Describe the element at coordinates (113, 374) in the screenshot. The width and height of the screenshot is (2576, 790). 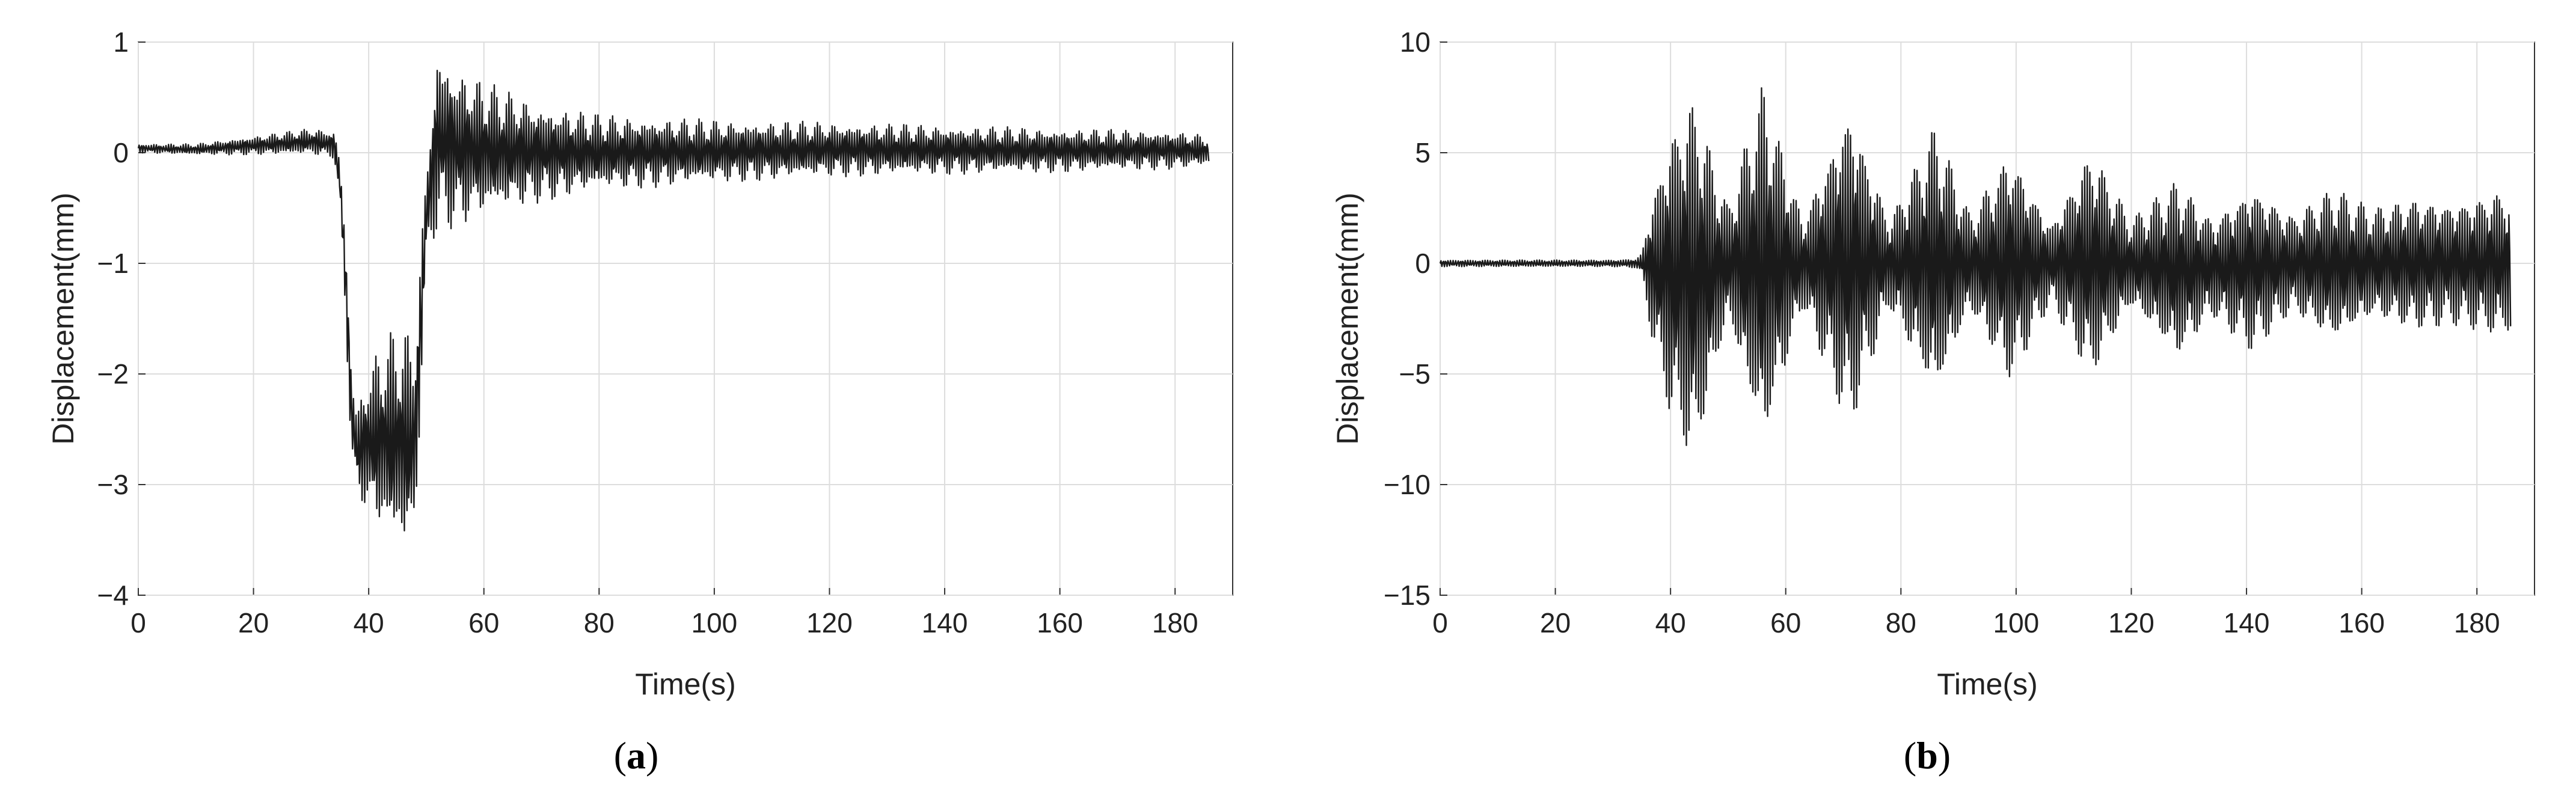
I see `y-tick-label: −2` at that location.